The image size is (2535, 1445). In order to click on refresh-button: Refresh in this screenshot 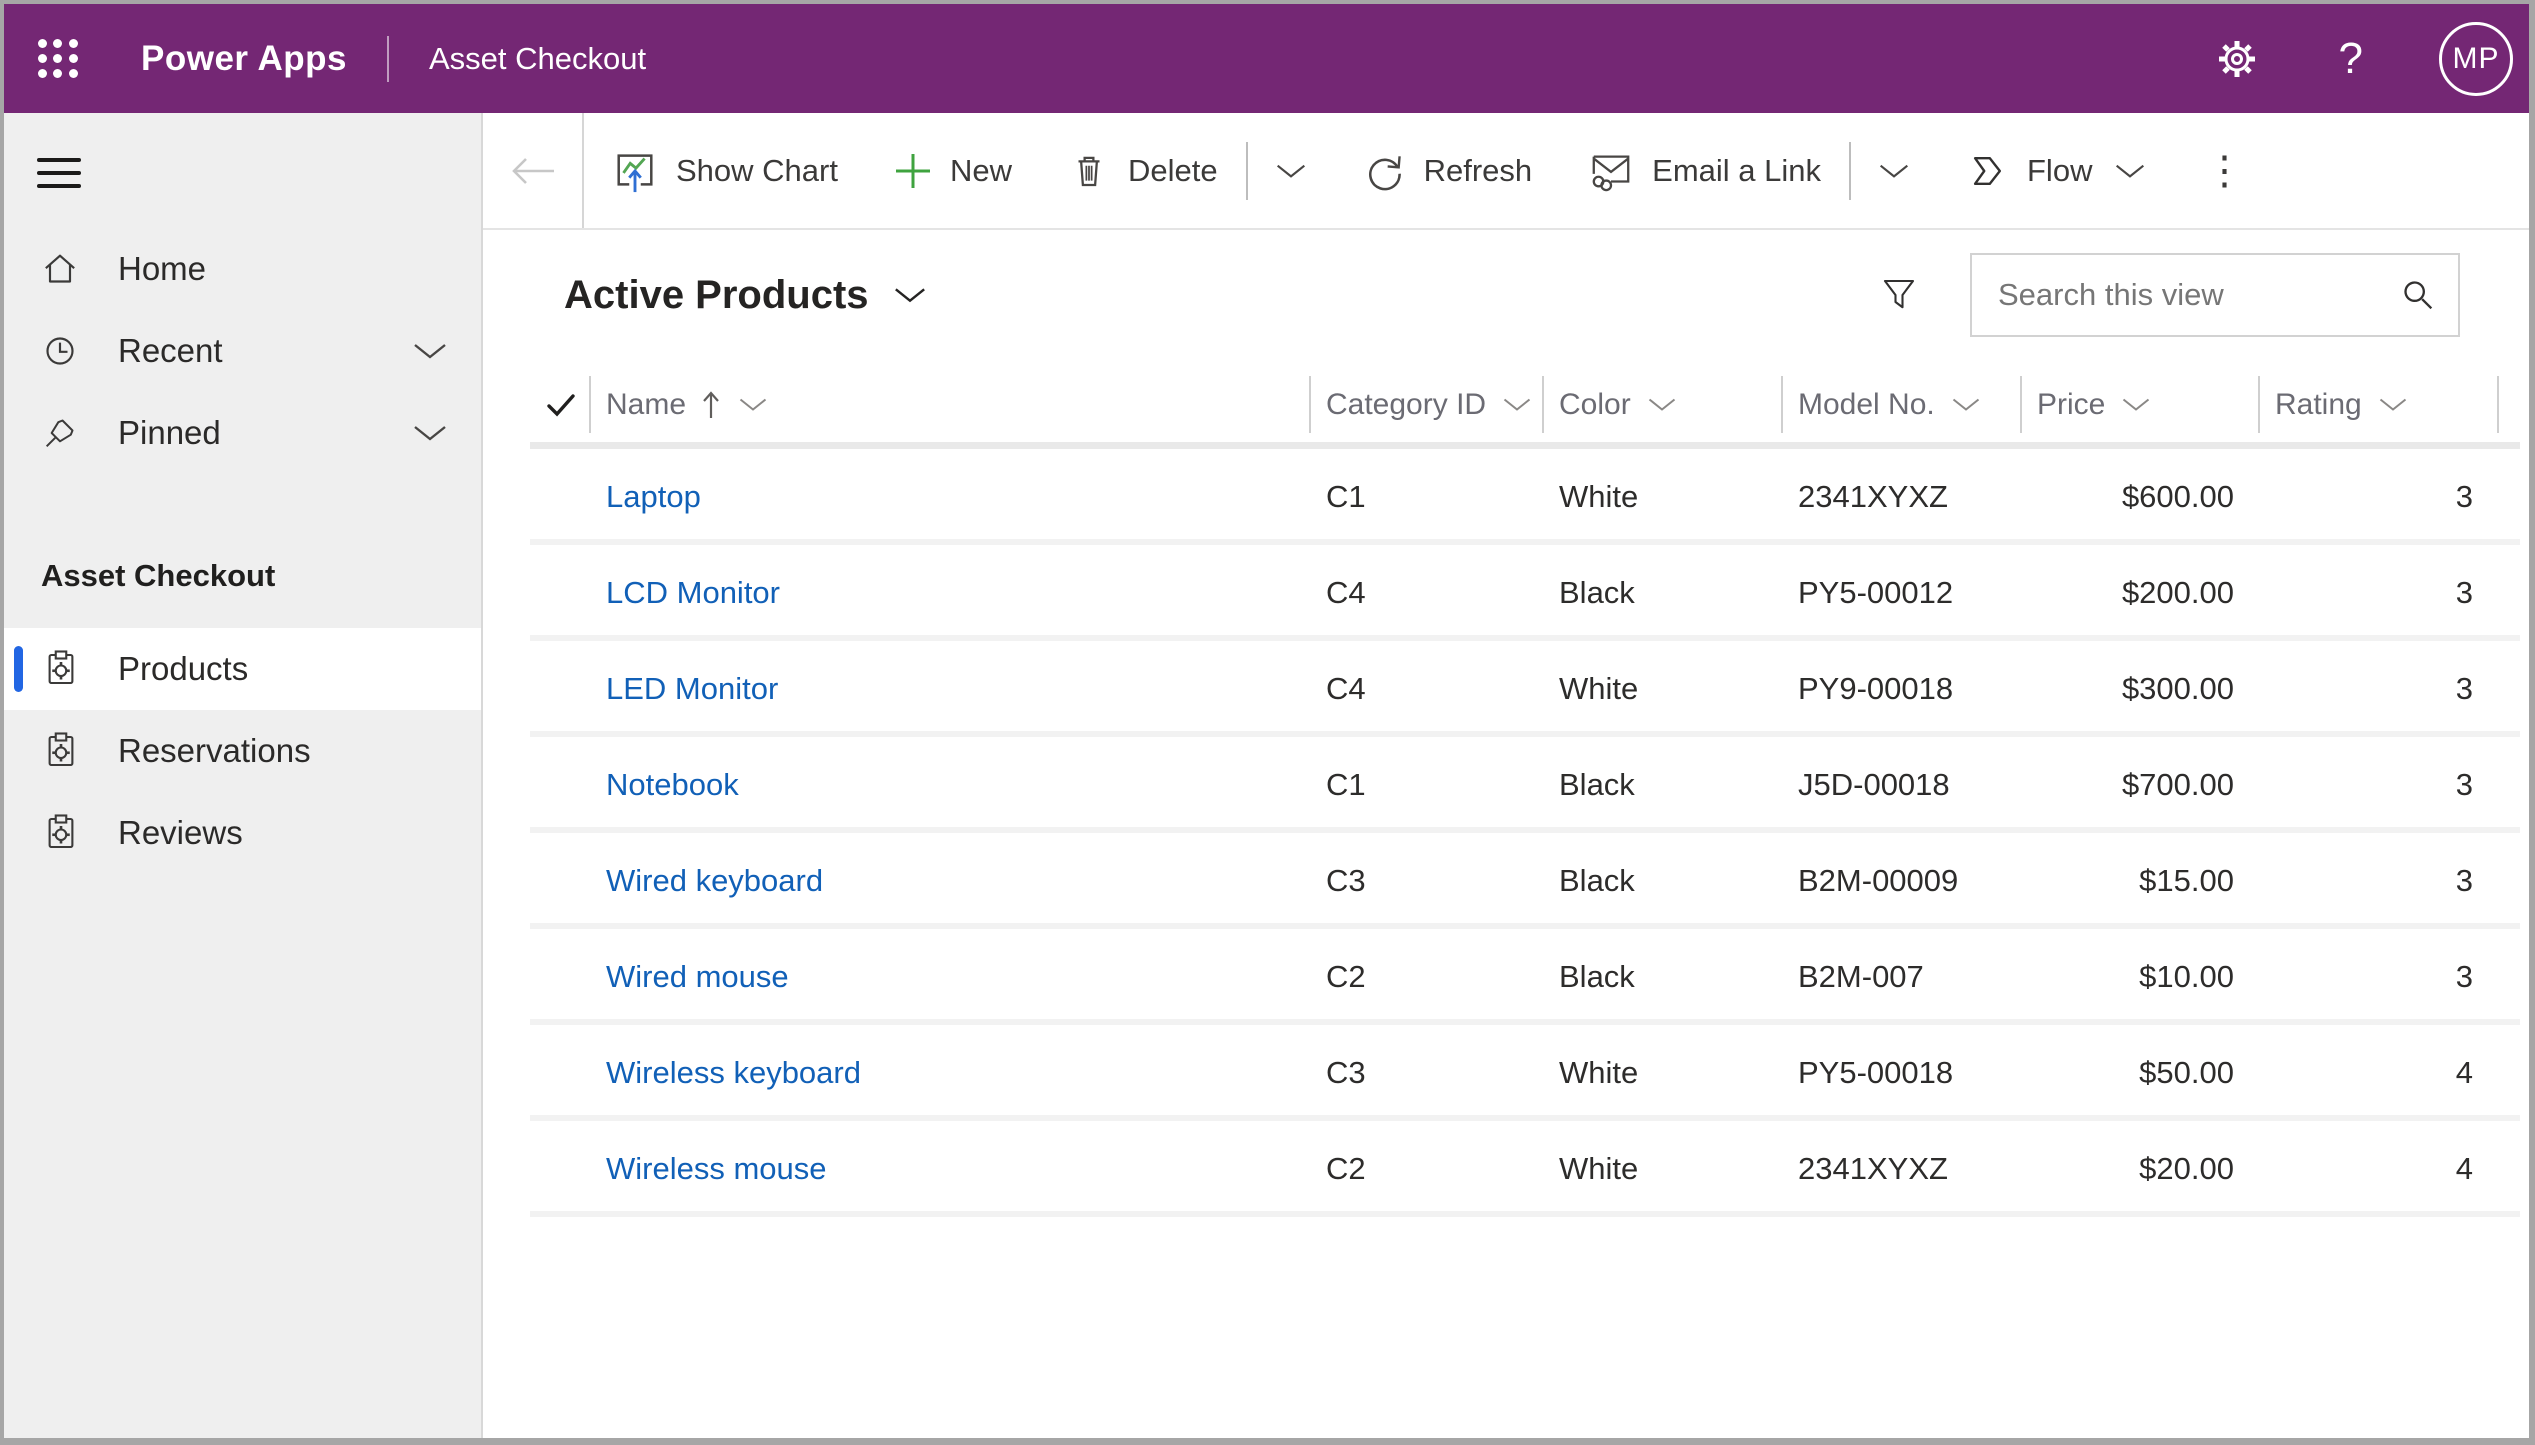, I will do `click(1447, 170)`.